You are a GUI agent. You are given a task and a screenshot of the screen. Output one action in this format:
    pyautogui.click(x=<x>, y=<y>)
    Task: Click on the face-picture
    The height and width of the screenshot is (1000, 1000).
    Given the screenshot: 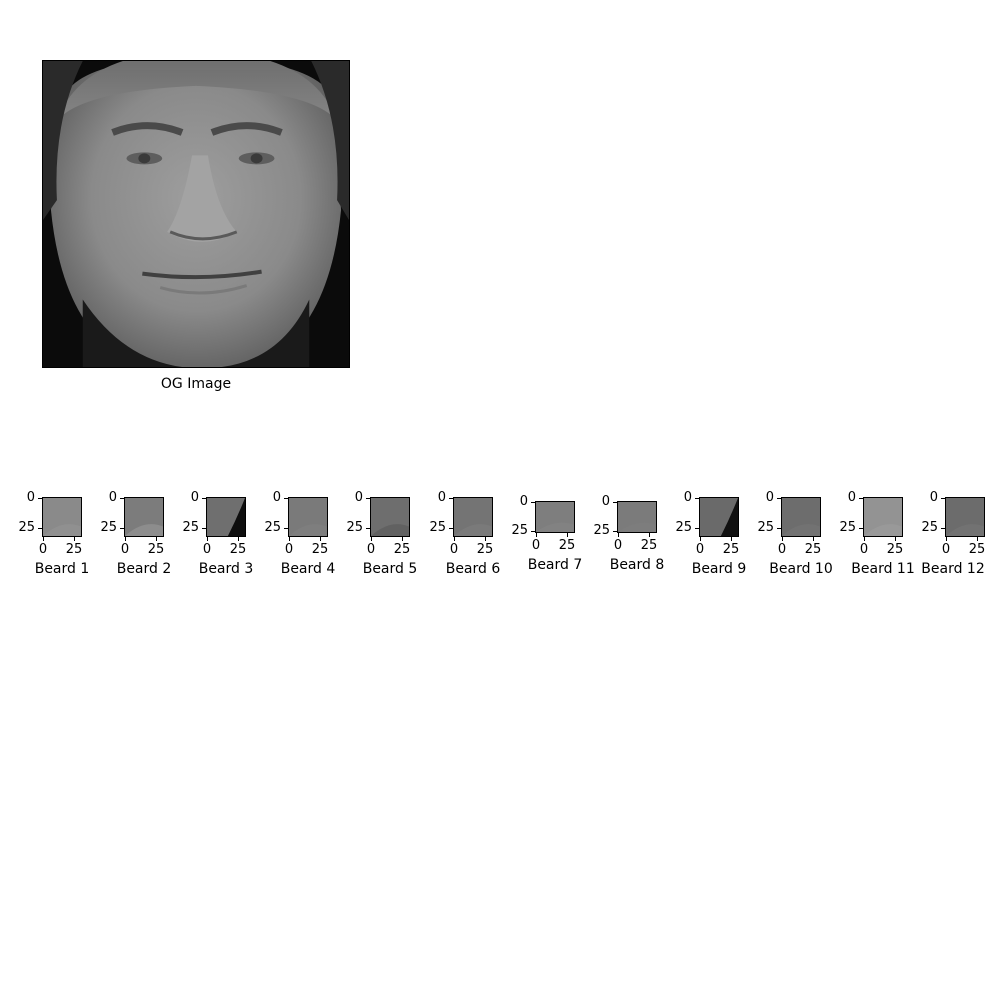 What is the action you would take?
    pyautogui.click(x=196, y=214)
    